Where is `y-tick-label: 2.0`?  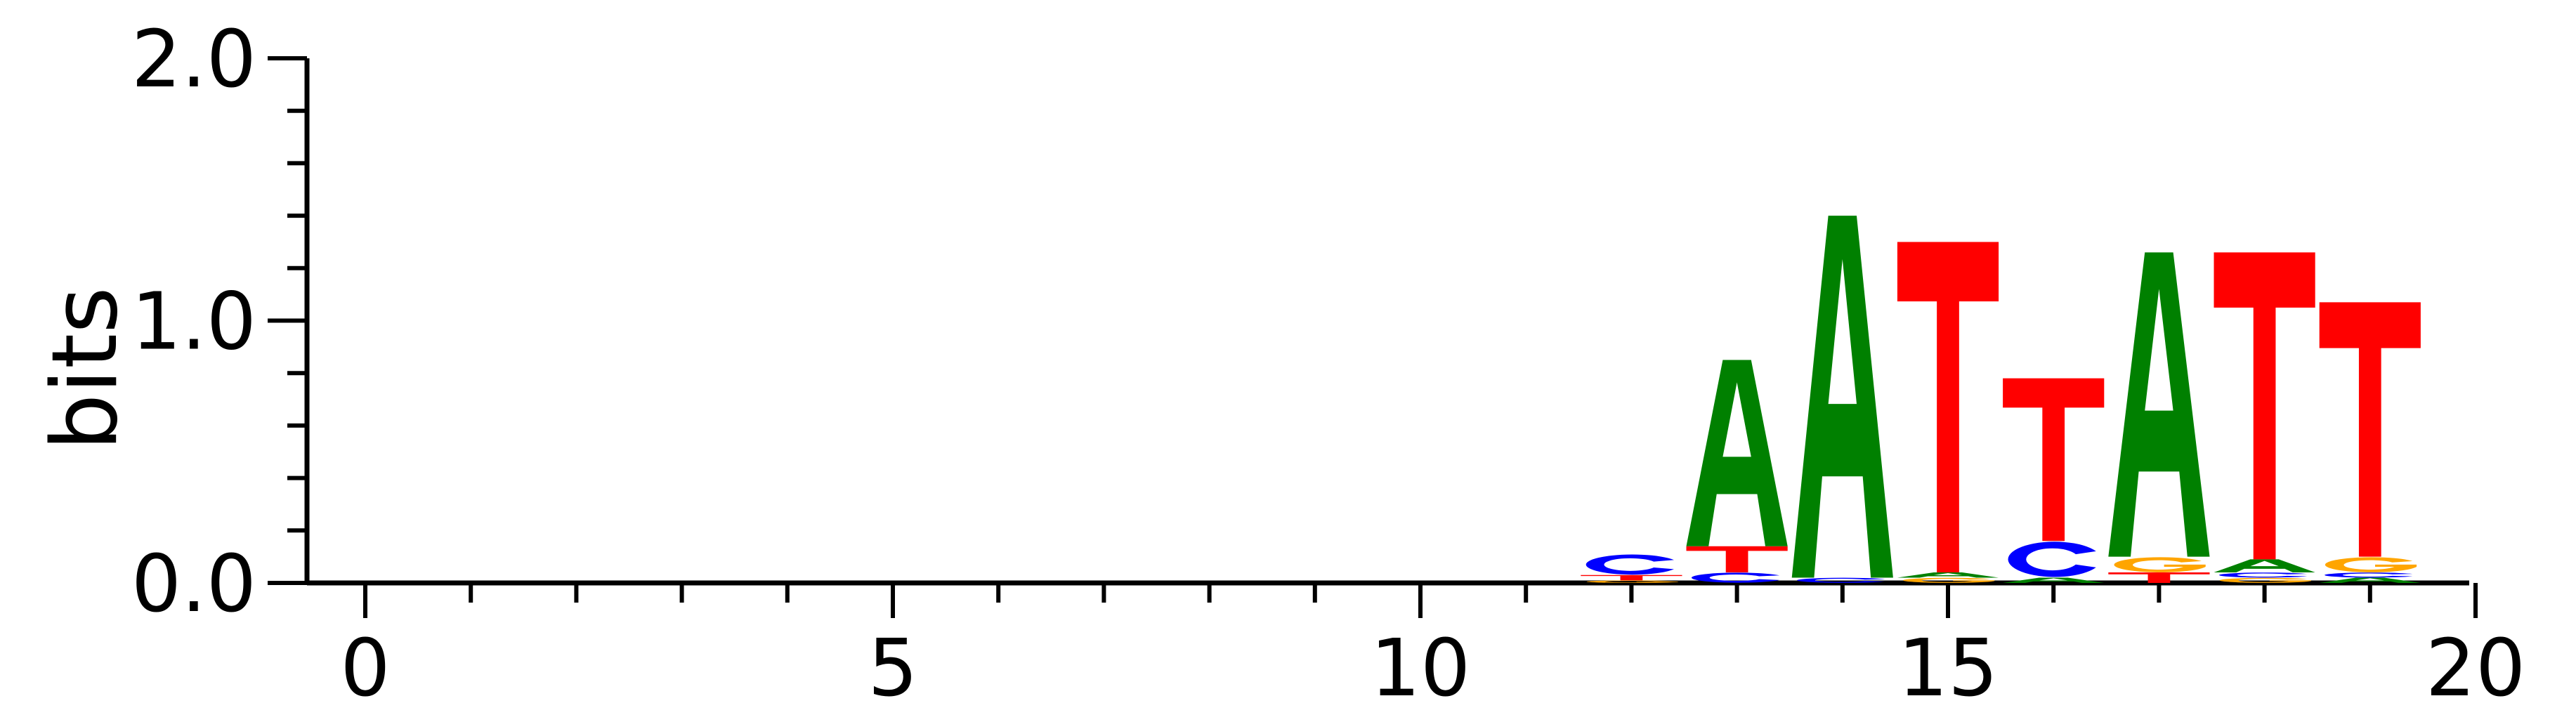
y-tick-label: 2.0 is located at coordinates (194, 59).